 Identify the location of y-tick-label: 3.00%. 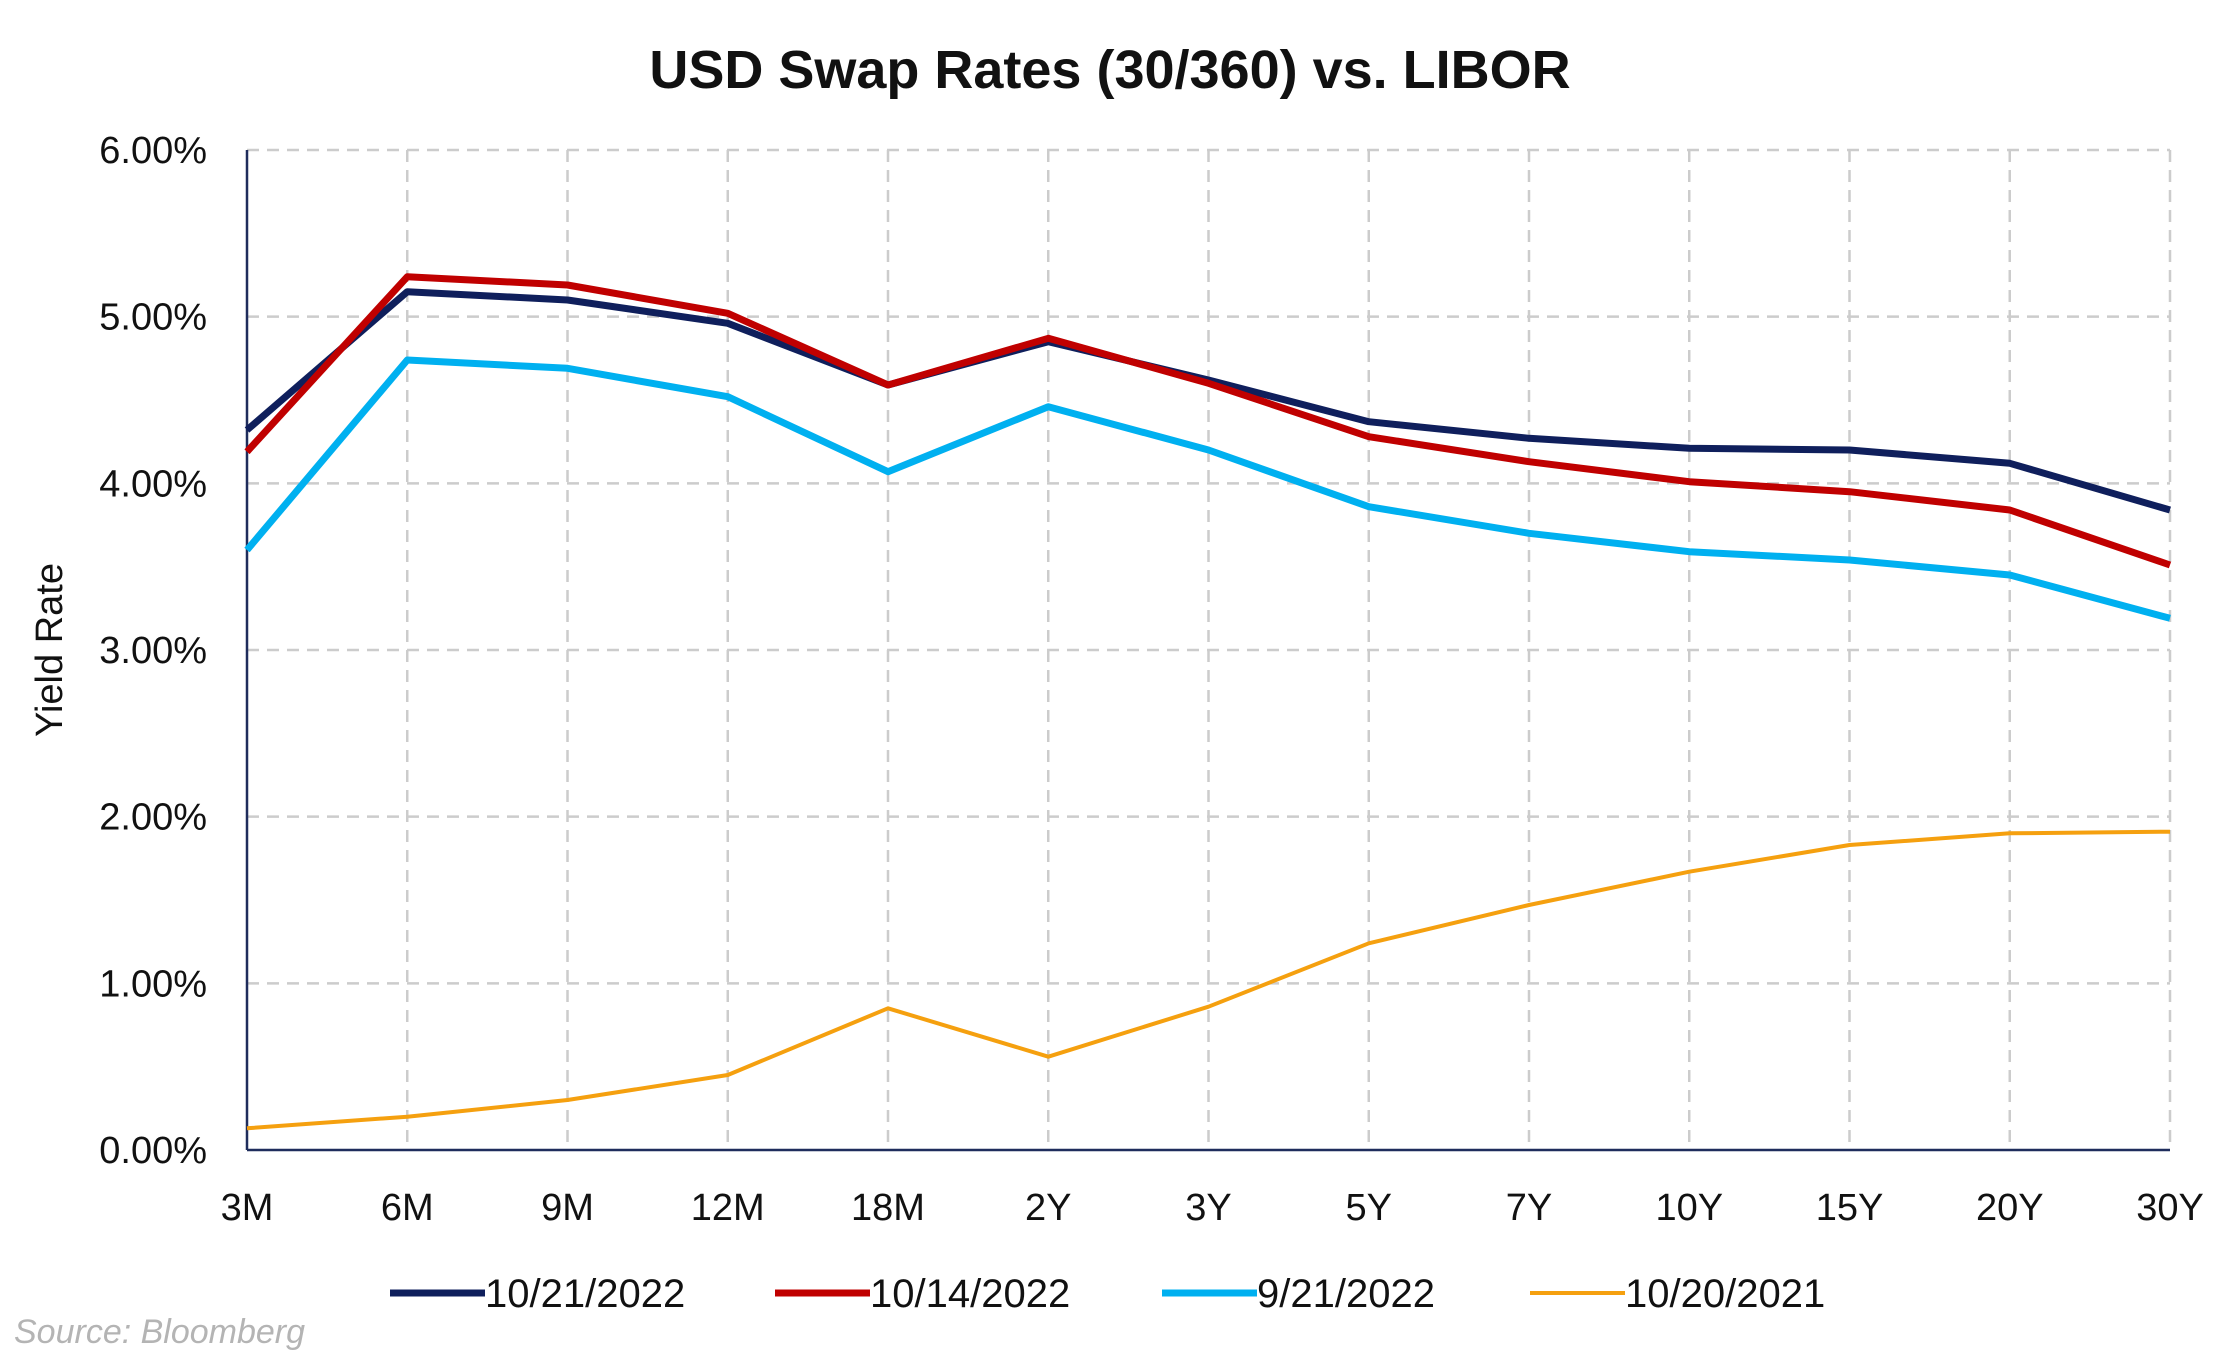
(153, 651).